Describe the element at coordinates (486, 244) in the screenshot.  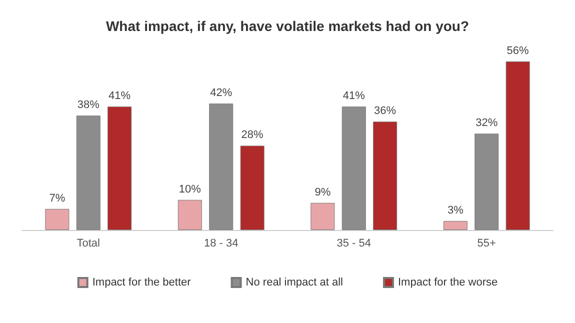
I see `x-tick-label: 55+` at that location.